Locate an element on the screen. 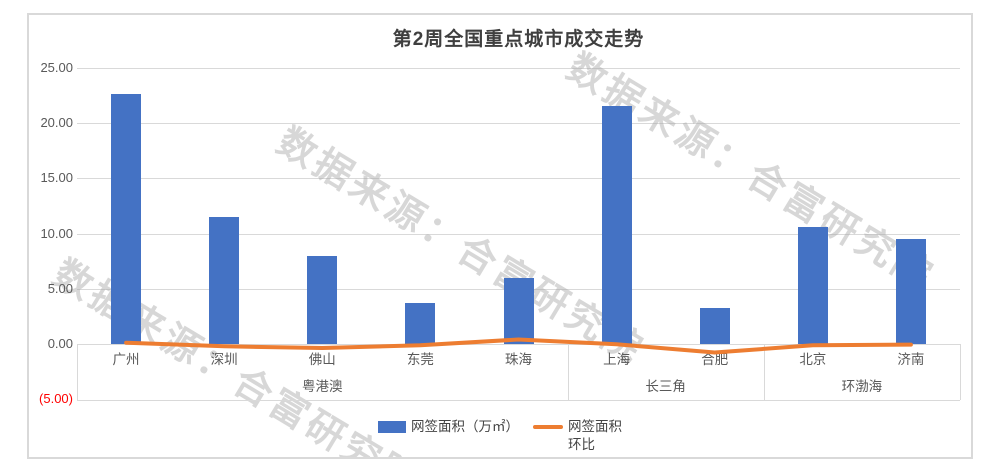 Image resolution: width=997 pixels, height=465 pixels. bar-深圳 is located at coordinates (224, 280).